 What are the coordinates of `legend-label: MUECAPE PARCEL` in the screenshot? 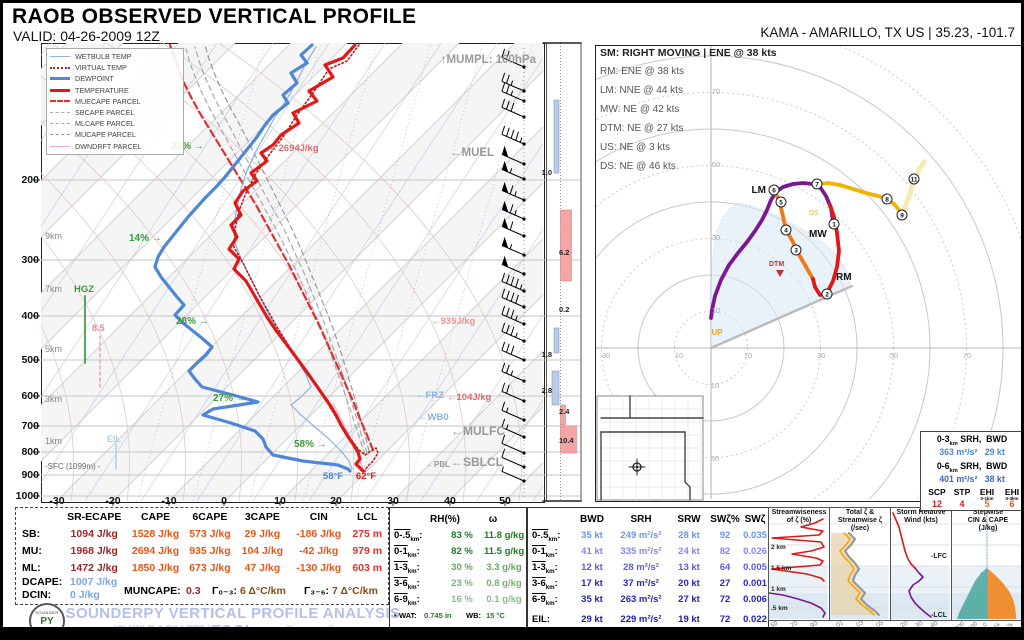 It's located at (108, 101).